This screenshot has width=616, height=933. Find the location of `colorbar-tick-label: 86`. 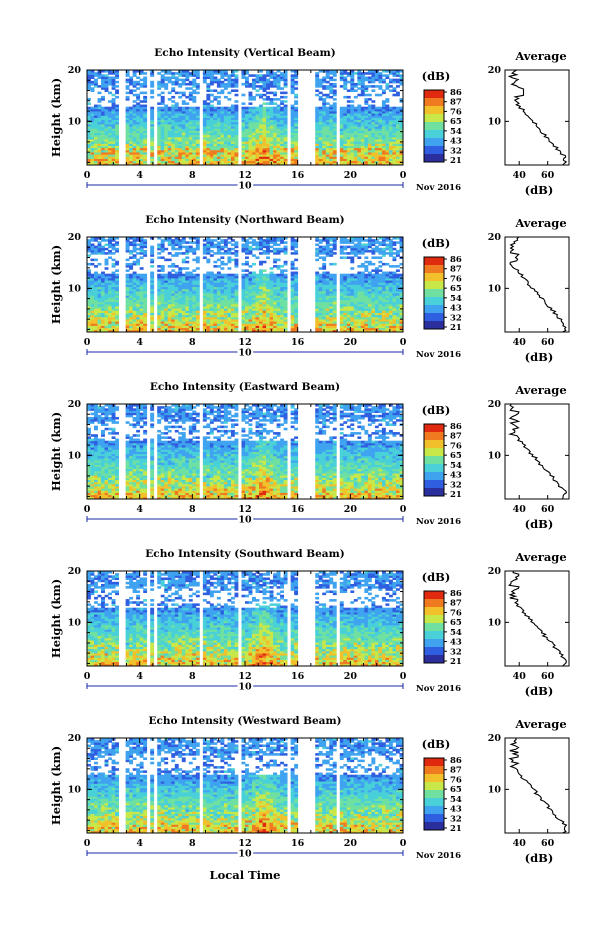

colorbar-tick-label: 86 is located at coordinates (456, 93).